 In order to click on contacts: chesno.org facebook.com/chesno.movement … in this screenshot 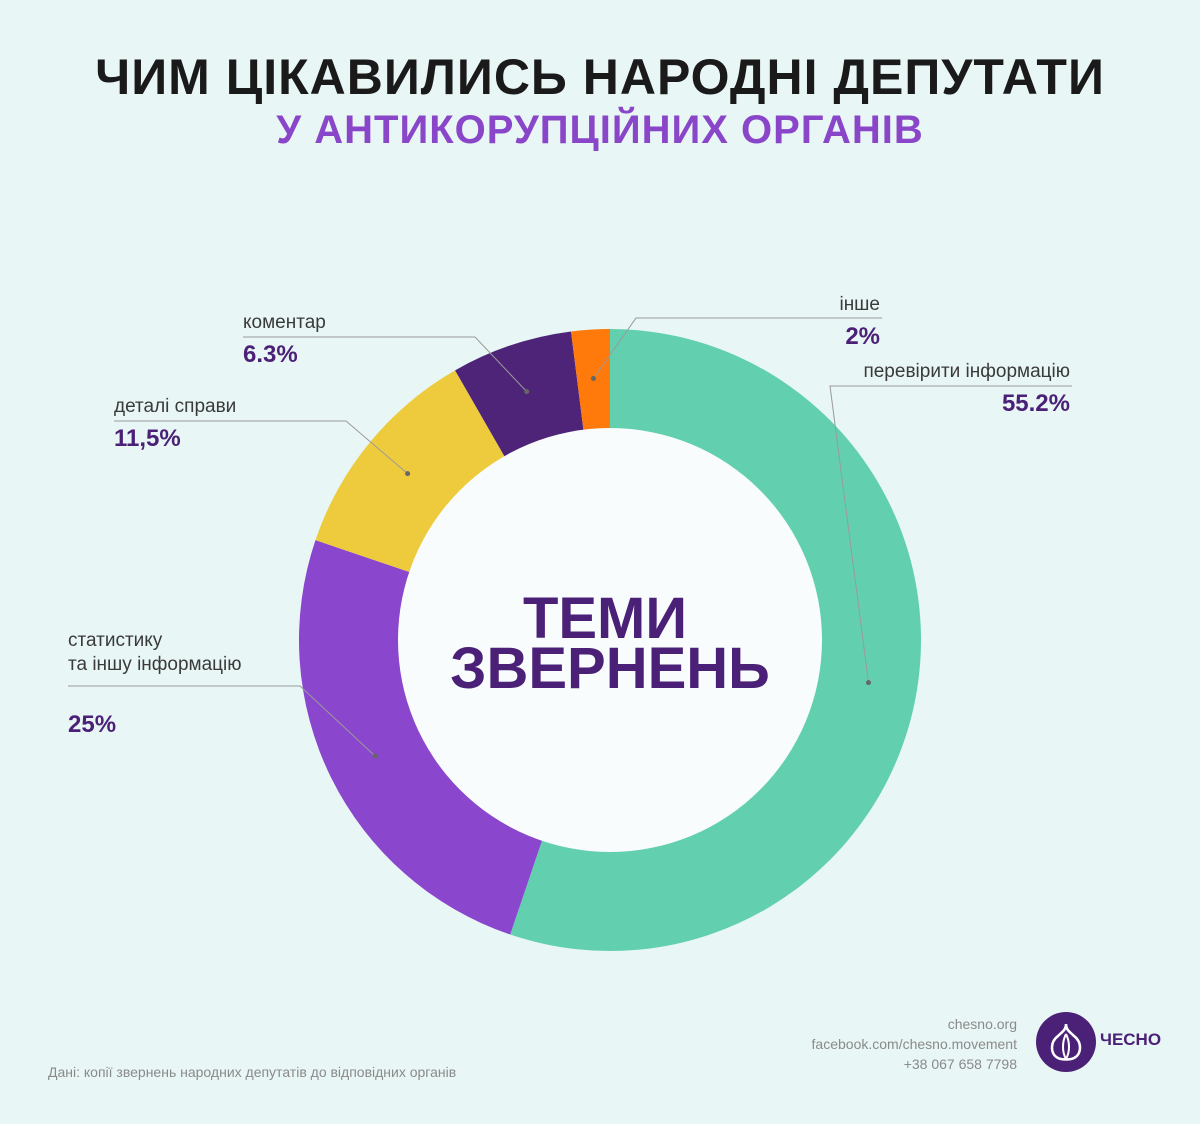, I will do `click(914, 1044)`.